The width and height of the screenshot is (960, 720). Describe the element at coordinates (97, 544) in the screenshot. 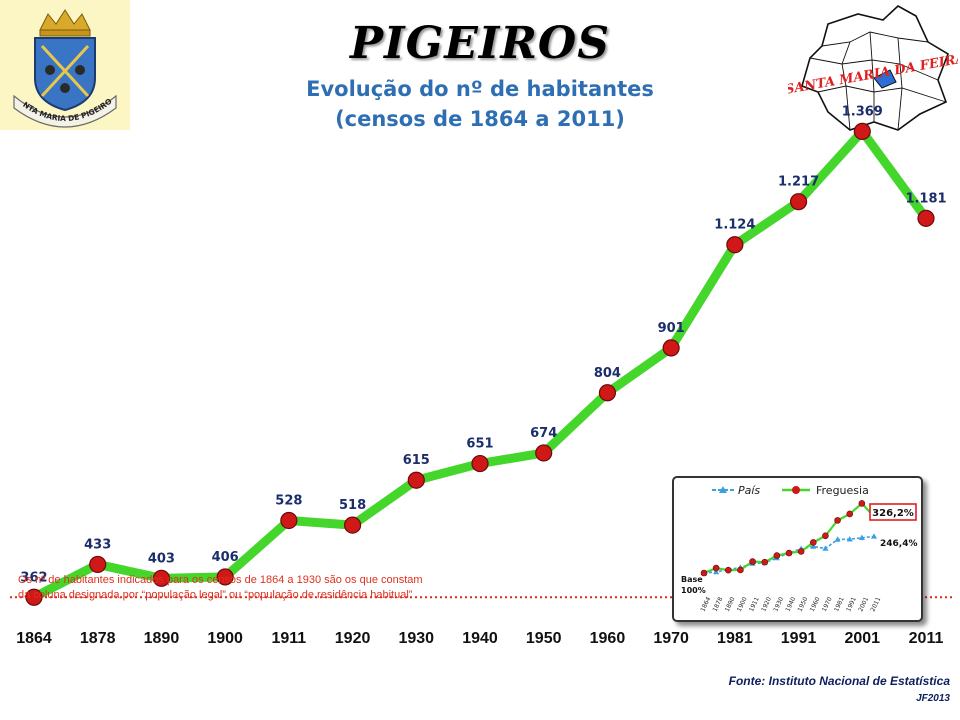

I see `value-label-1878: 433` at that location.